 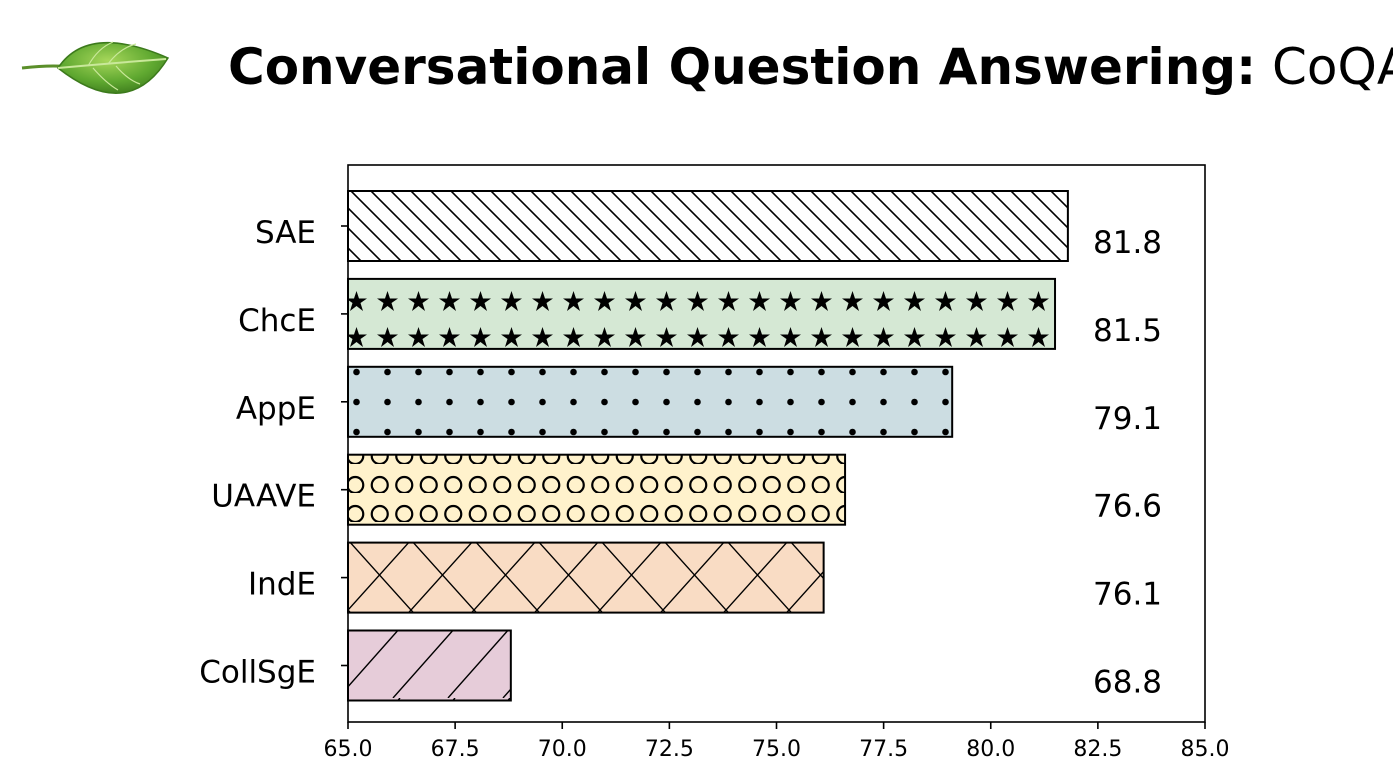 What do you see at coordinates (1127, 331) in the screenshot?
I see `value-label-chce: 81.5` at bounding box center [1127, 331].